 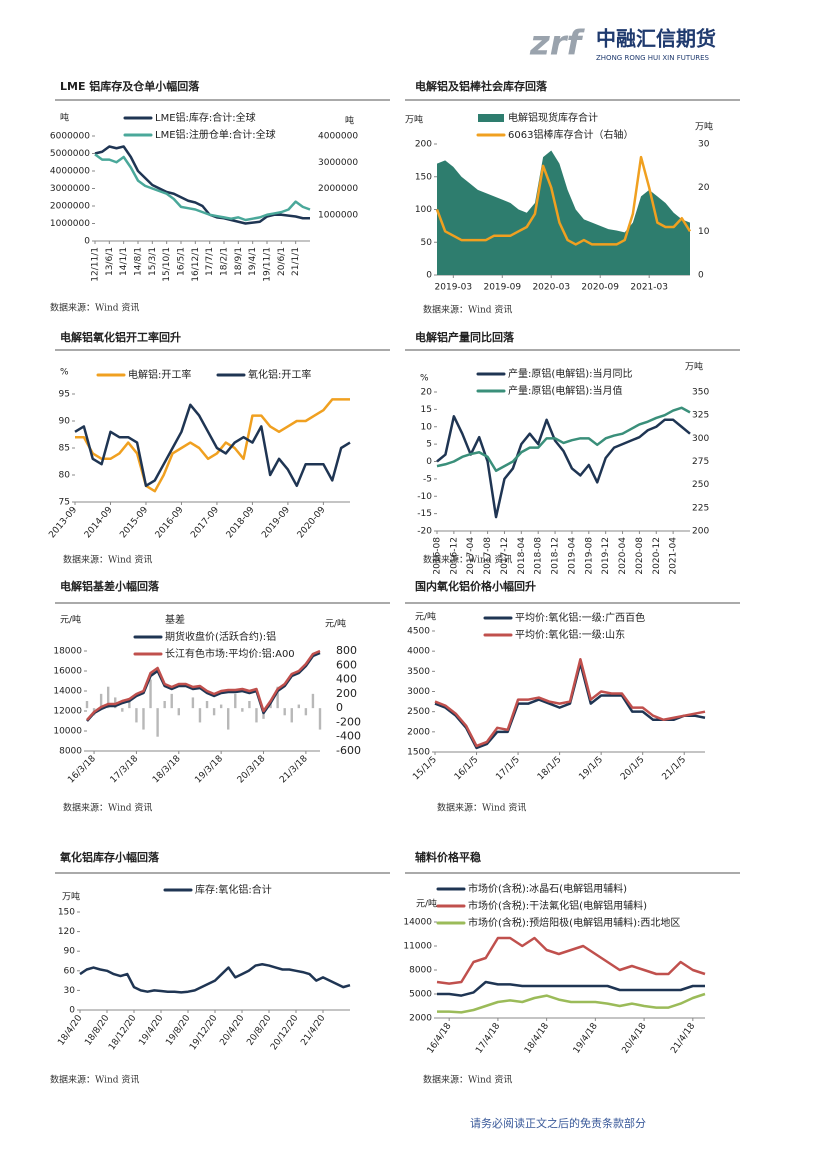 What do you see at coordinates (481, 86) in the screenshot?
I see `chart-title: 电解铝及铝棒社会库存回落` at bounding box center [481, 86].